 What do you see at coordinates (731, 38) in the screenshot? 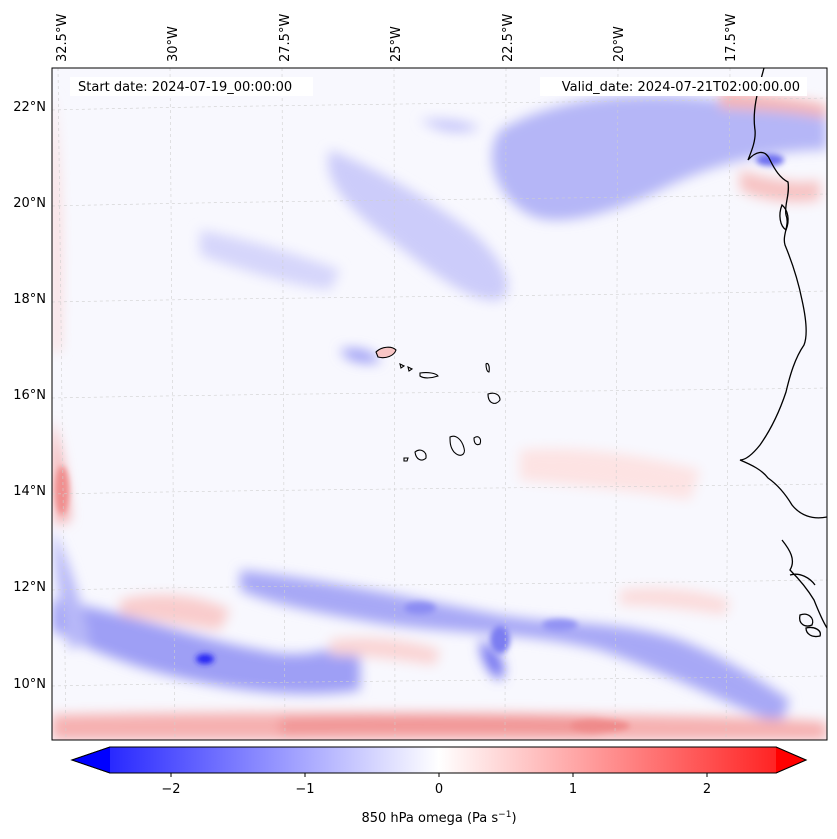
I see `lon-label-17-5w: 17.5°W` at bounding box center [731, 38].